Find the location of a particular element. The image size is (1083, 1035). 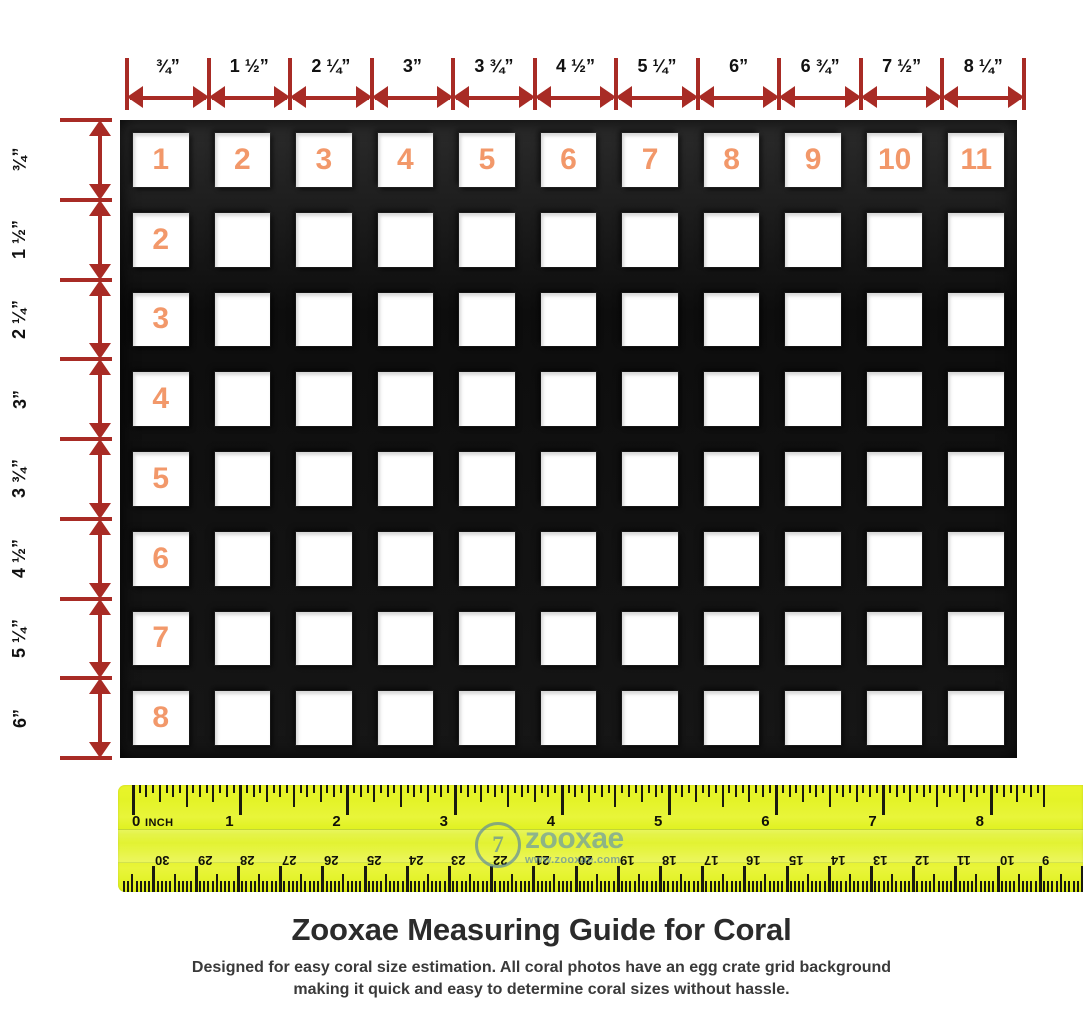

ruler-cm-number: 13 is located at coordinates (880, 860).